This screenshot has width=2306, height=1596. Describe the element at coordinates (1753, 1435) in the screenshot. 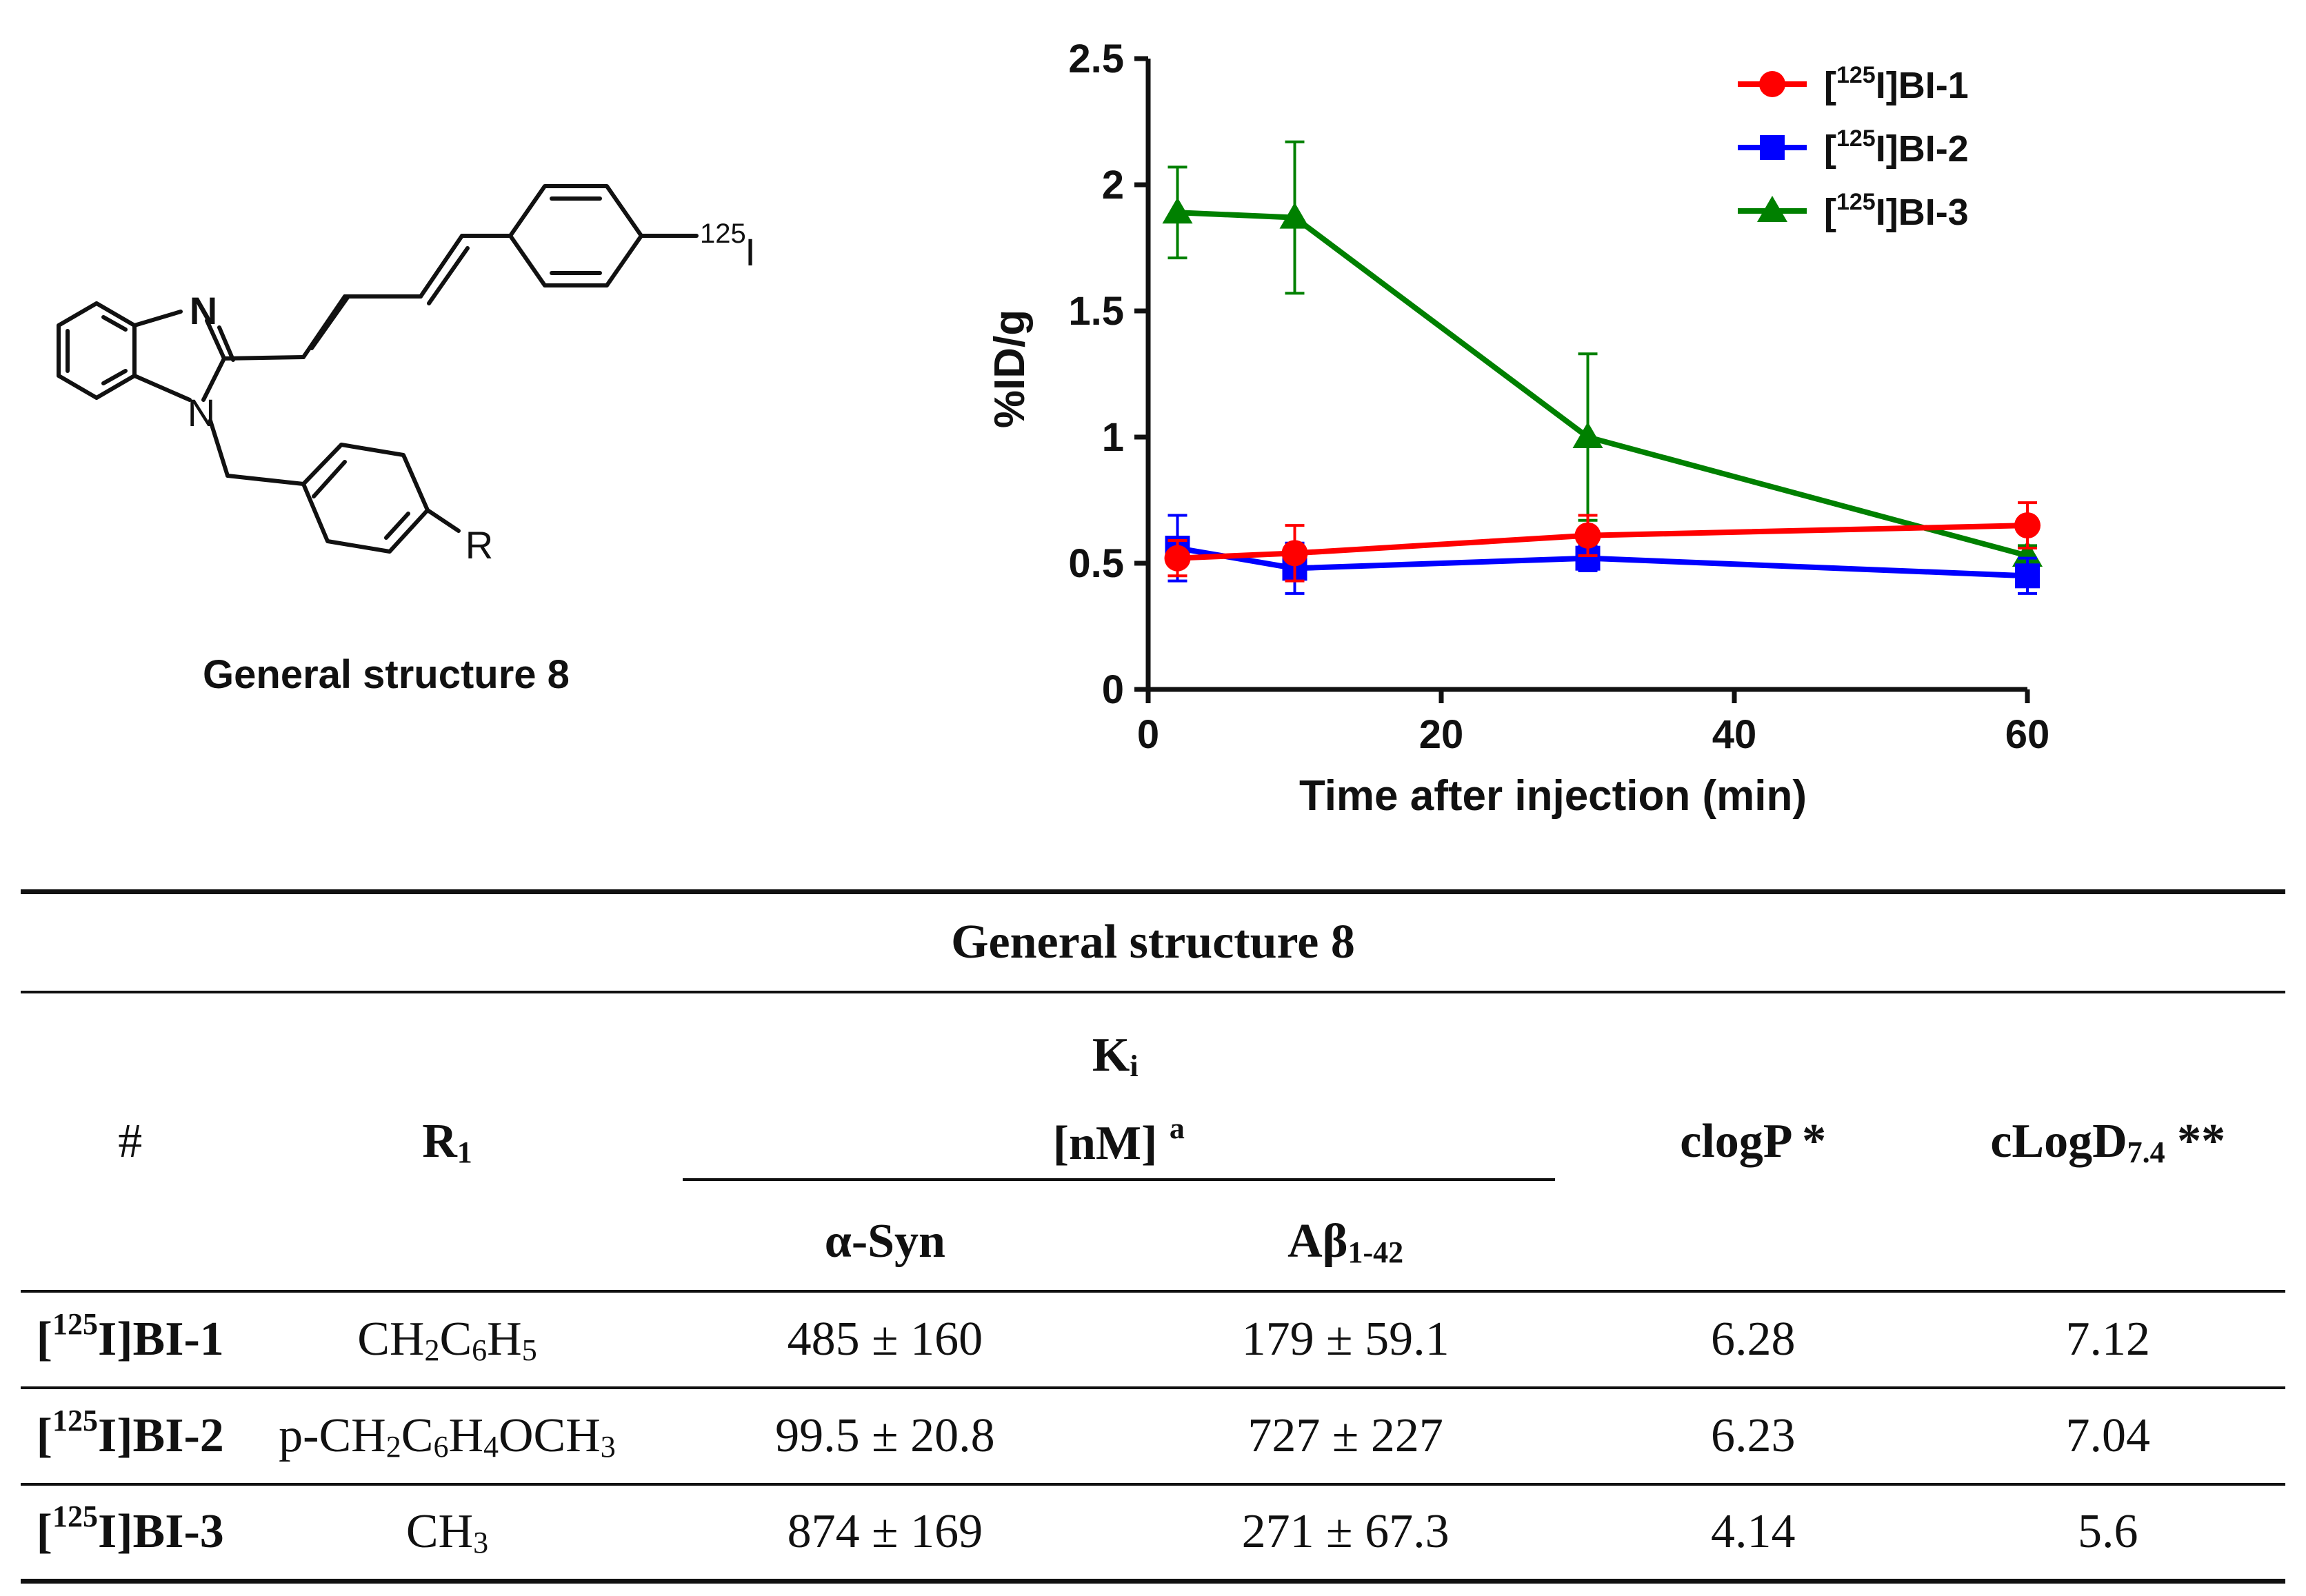

I see `cell-clogp: 6.23` at that location.